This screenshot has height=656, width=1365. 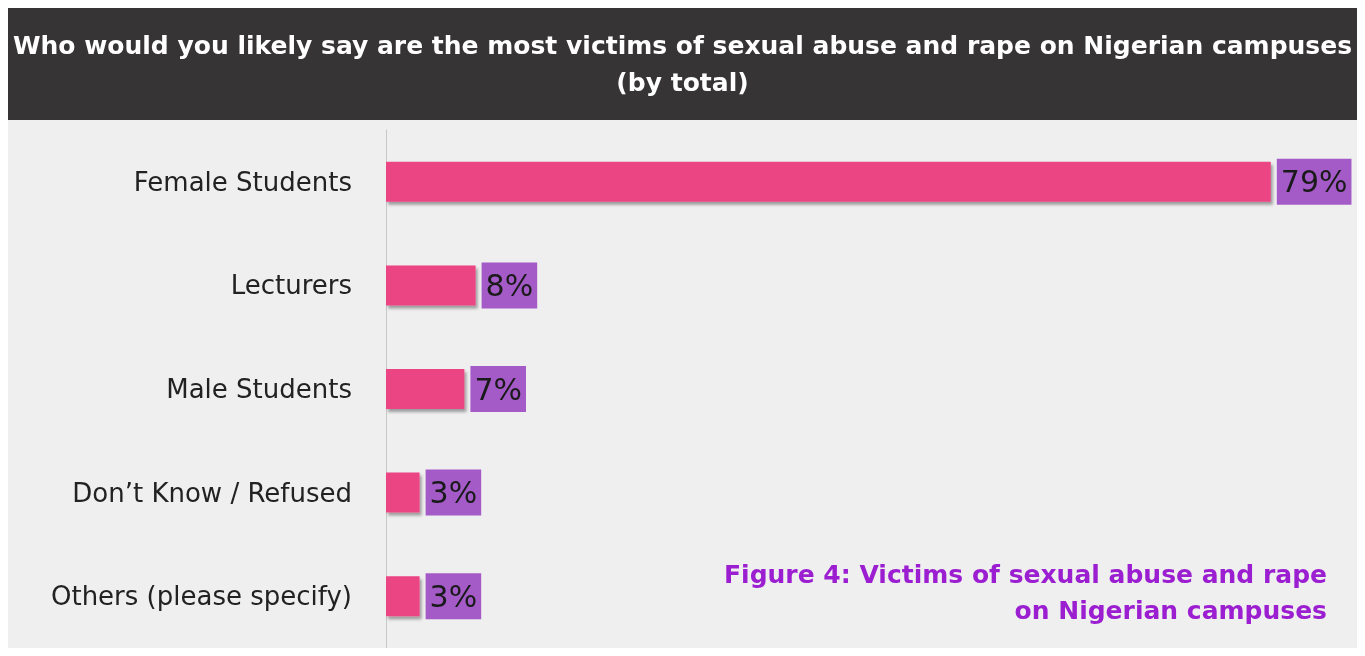 I want to click on y-tick-label: Others (please specify), so click(x=201, y=596).